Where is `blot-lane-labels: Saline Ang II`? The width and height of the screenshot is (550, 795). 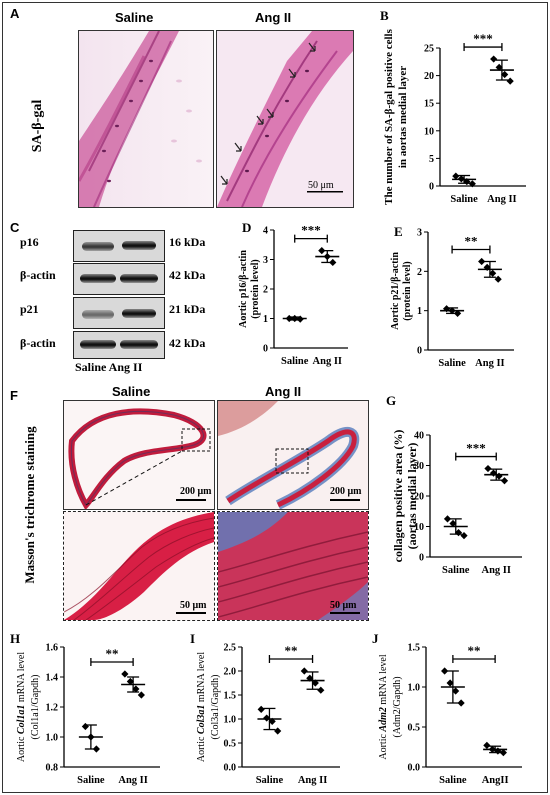
blot-lane-labels: Saline Ang II is located at coordinates (109, 367).